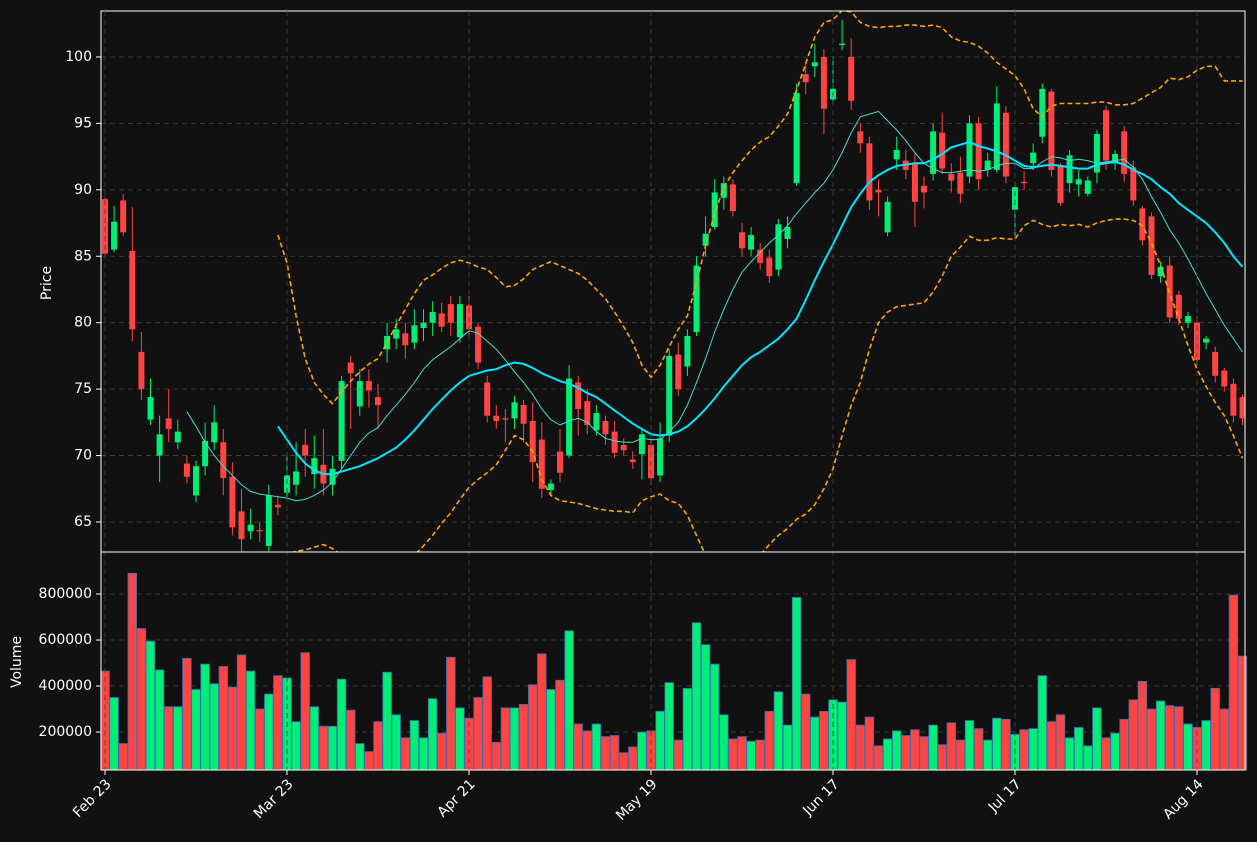 The height and width of the screenshot is (842, 1257). What do you see at coordinates (65, 594) in the screenshot?
I see `y-tick-label: 800000` at bounding box center [65, 594].